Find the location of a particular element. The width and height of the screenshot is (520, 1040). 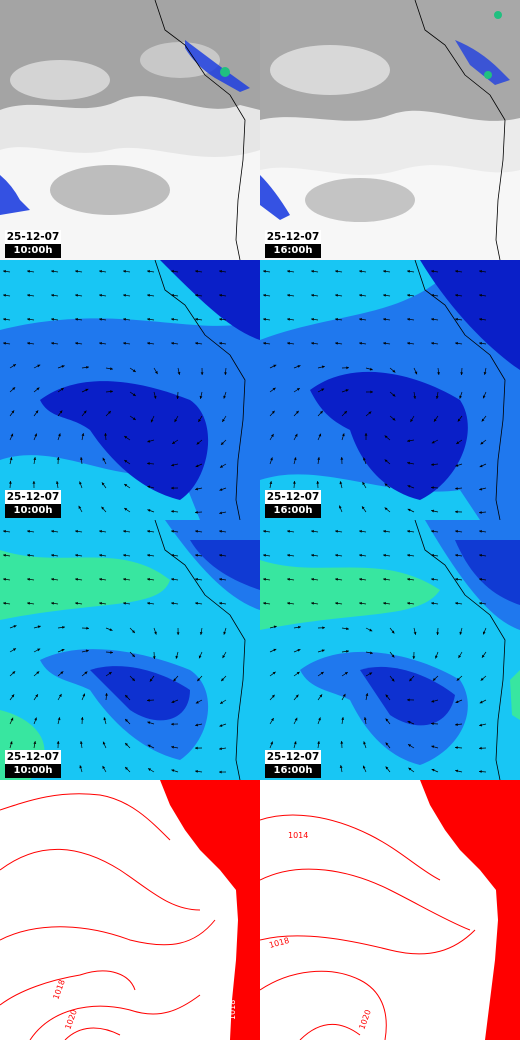

wind-arrow-icon is located at coordinates (375, 391).